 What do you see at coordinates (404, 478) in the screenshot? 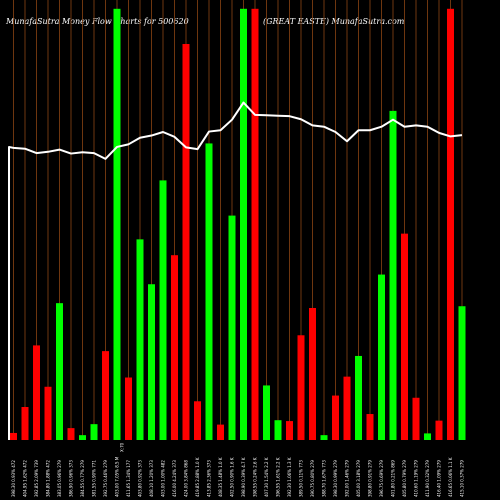
I see `x-tick-label: 405.80 0.79% 279` at bounding box center [404, 478].